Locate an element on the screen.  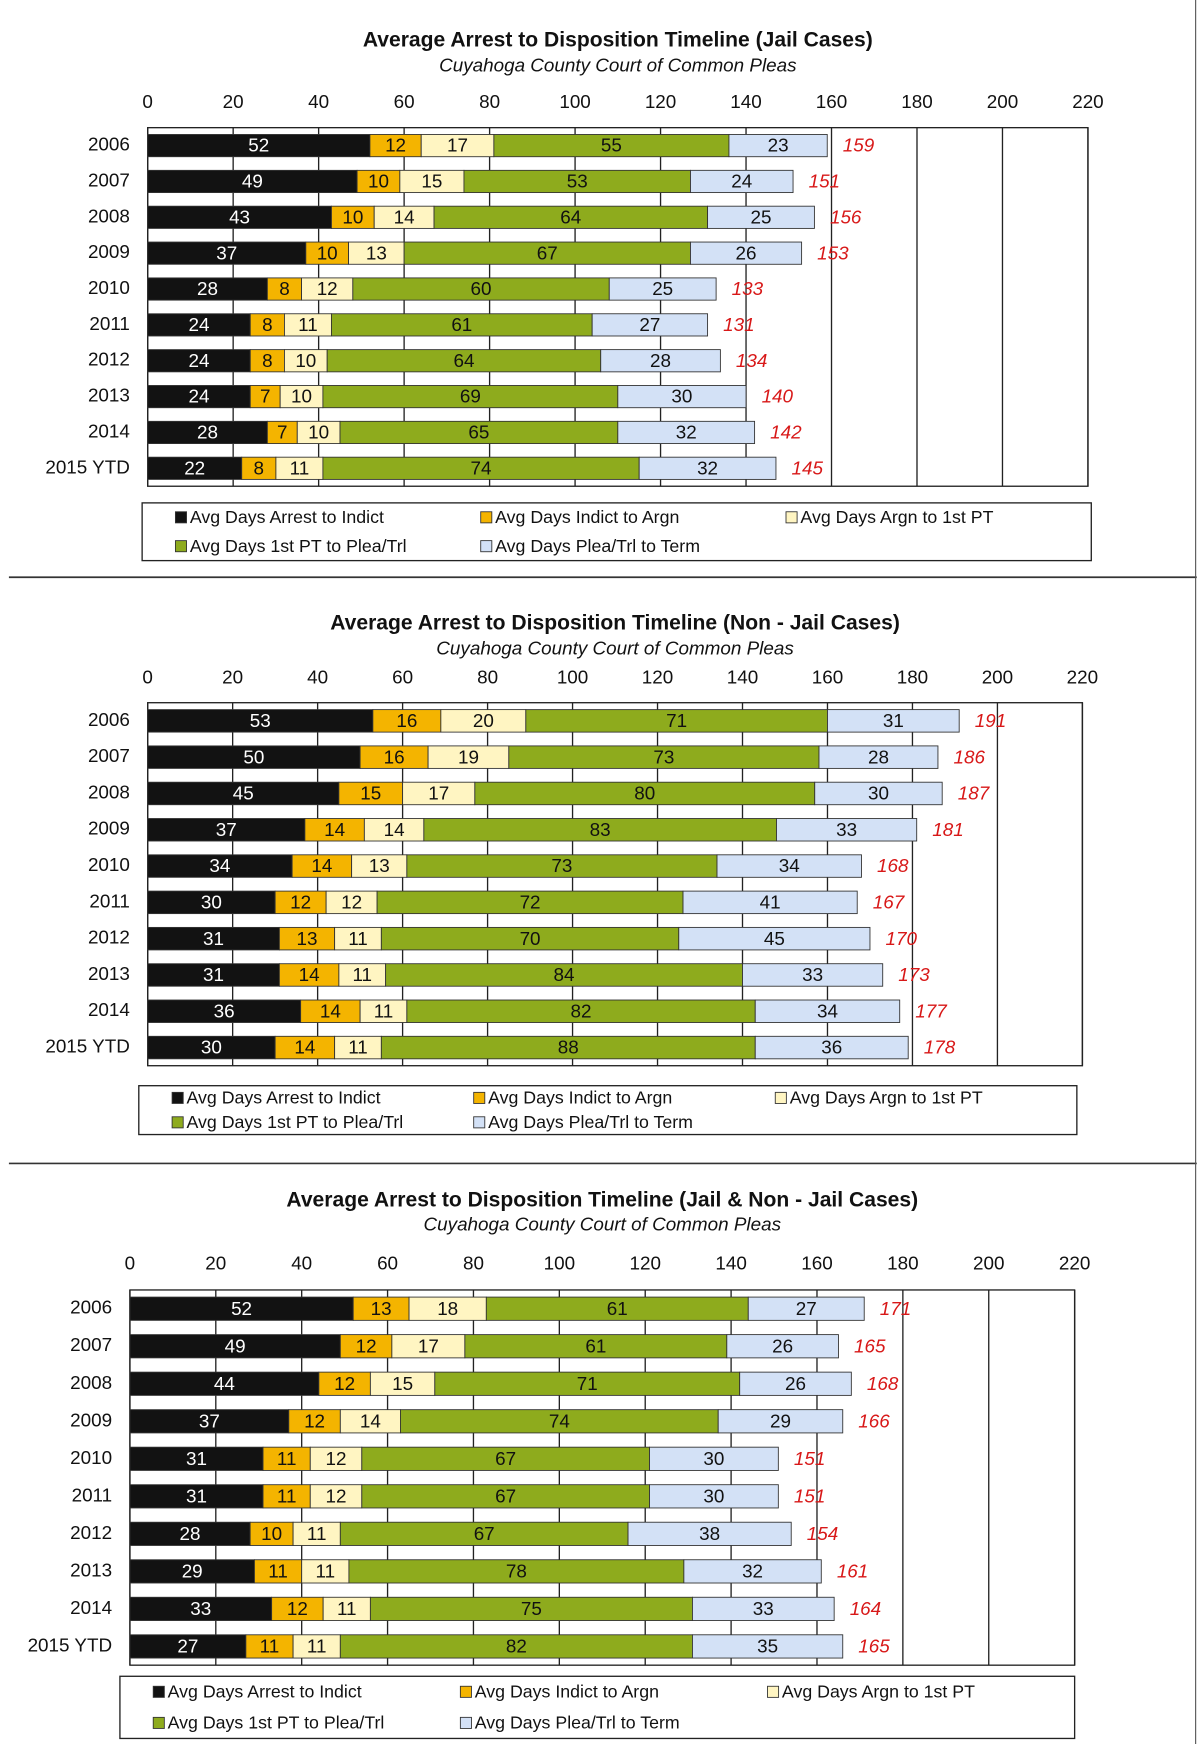
y-tick-label: 2013 is located at coordinates (109, 395).